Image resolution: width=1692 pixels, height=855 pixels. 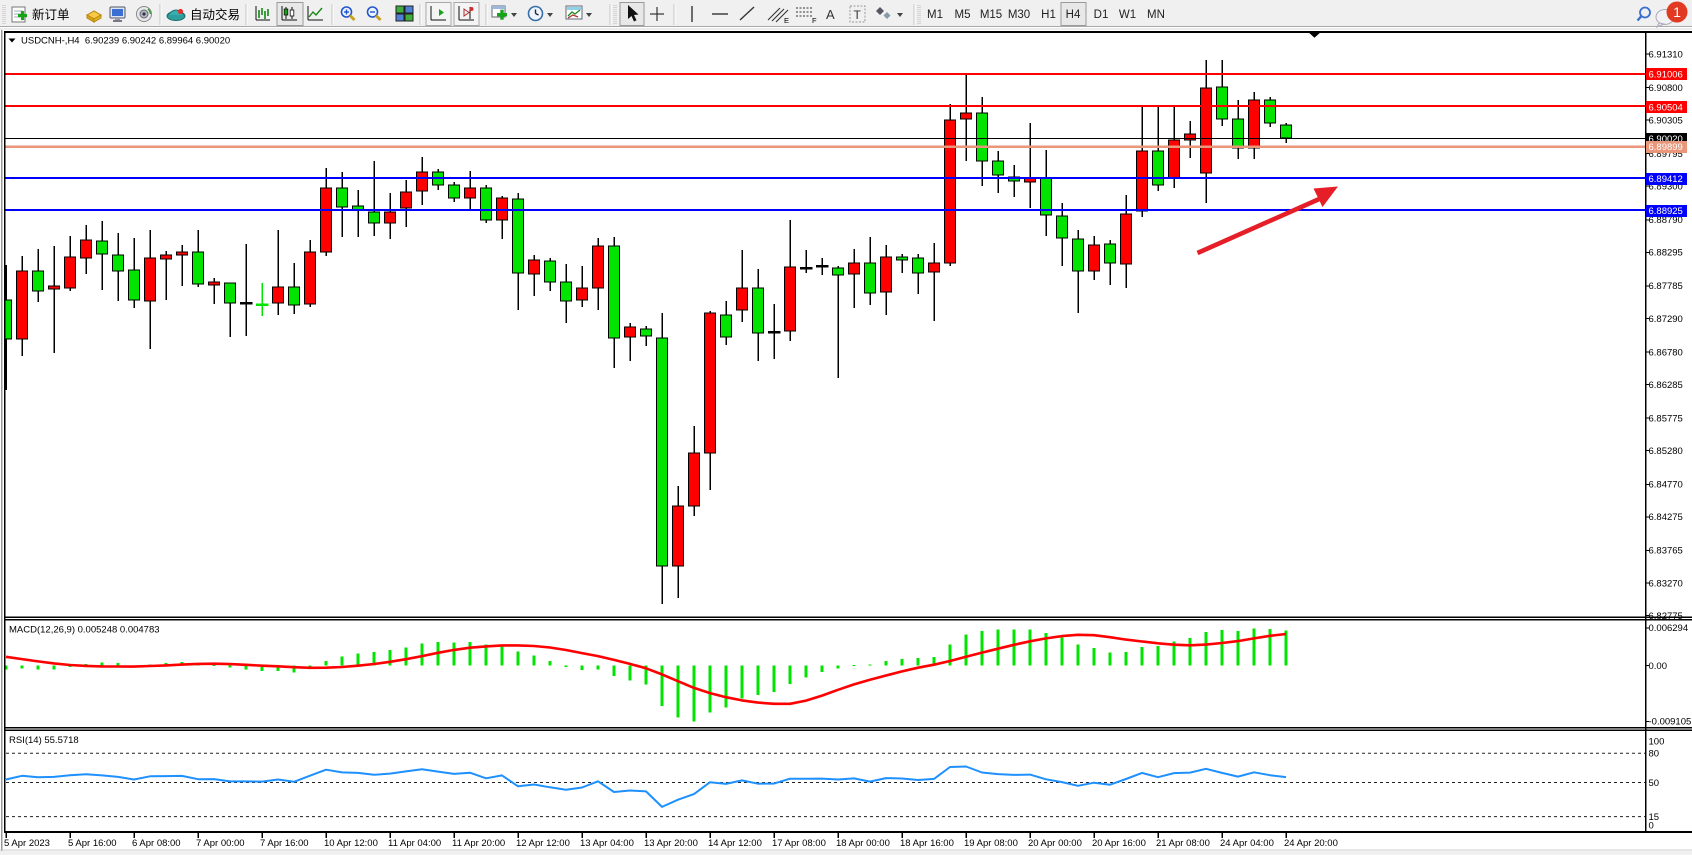 I want to click on svg-text:MACD(12,26,9) 0.005248 0.00478: MACD(12,26,9) 0.005248 0.004783, so click(x=84, y=630).